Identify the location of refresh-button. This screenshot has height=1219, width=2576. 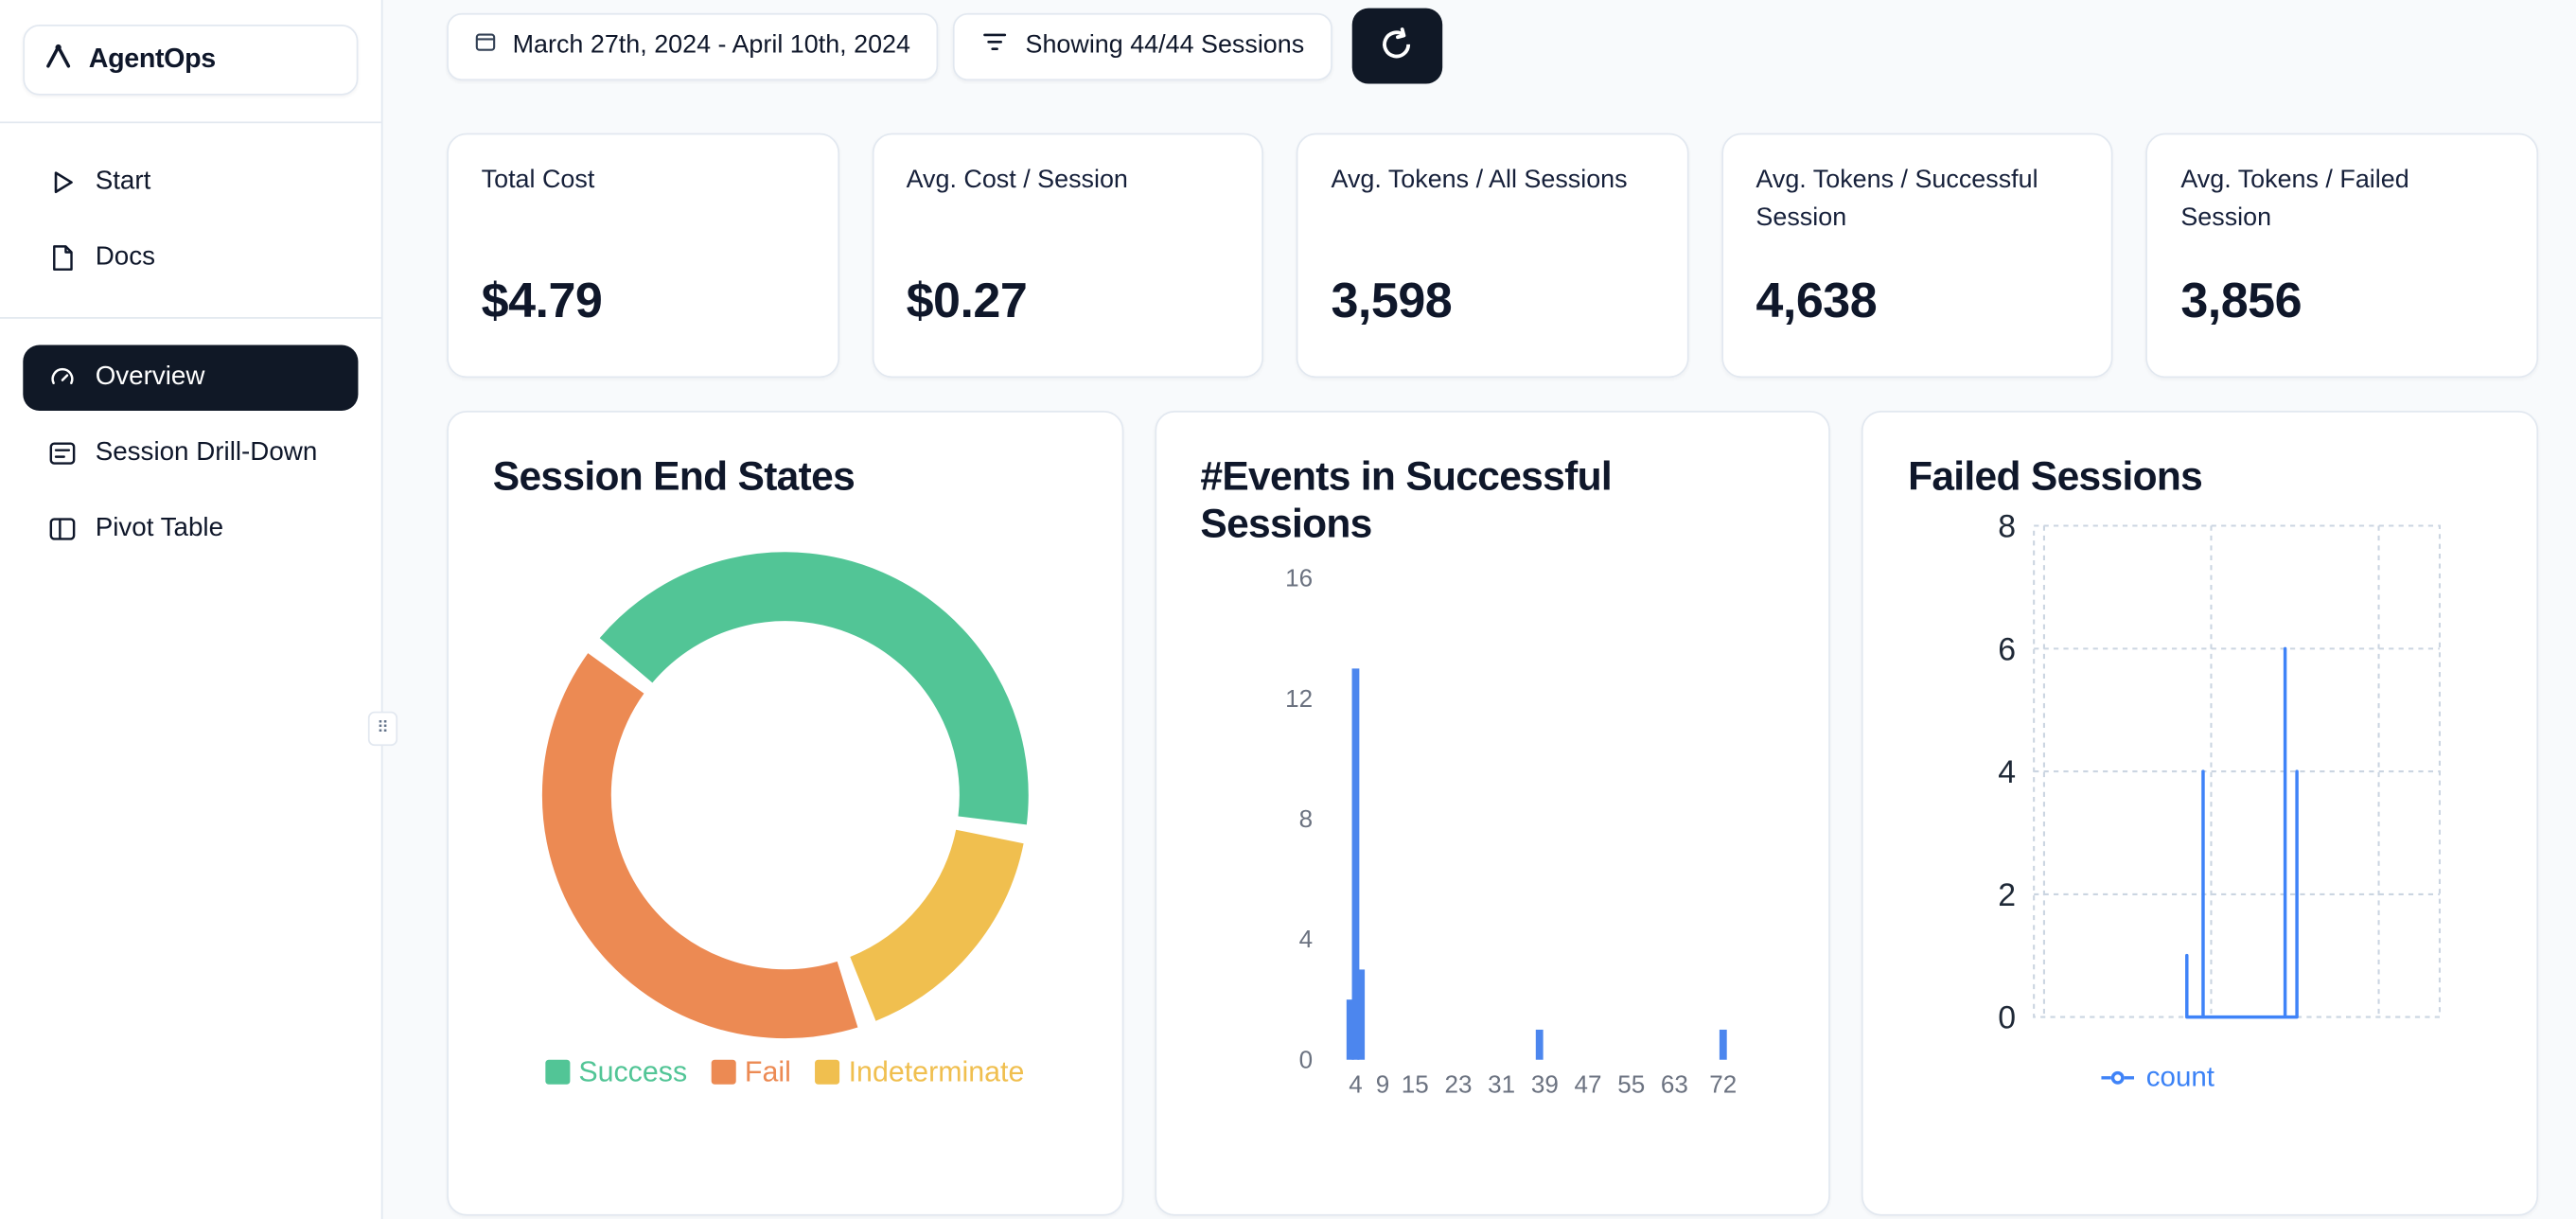
(1397, 46).